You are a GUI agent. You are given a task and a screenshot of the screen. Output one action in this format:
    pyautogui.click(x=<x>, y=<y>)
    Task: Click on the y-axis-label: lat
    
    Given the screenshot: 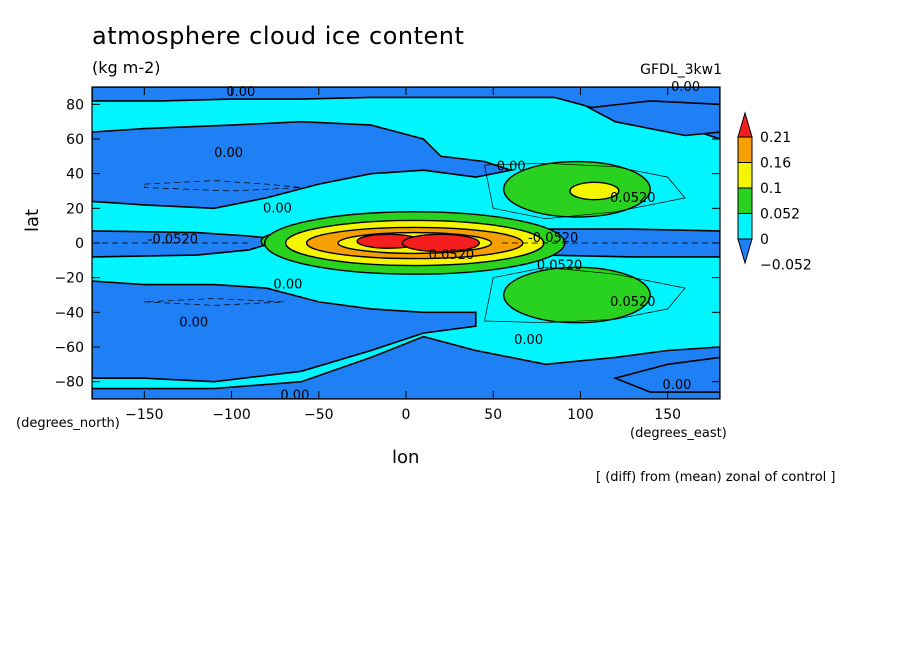 What is the action you would take?
    pyautogui.click(x=32, y=220)
    